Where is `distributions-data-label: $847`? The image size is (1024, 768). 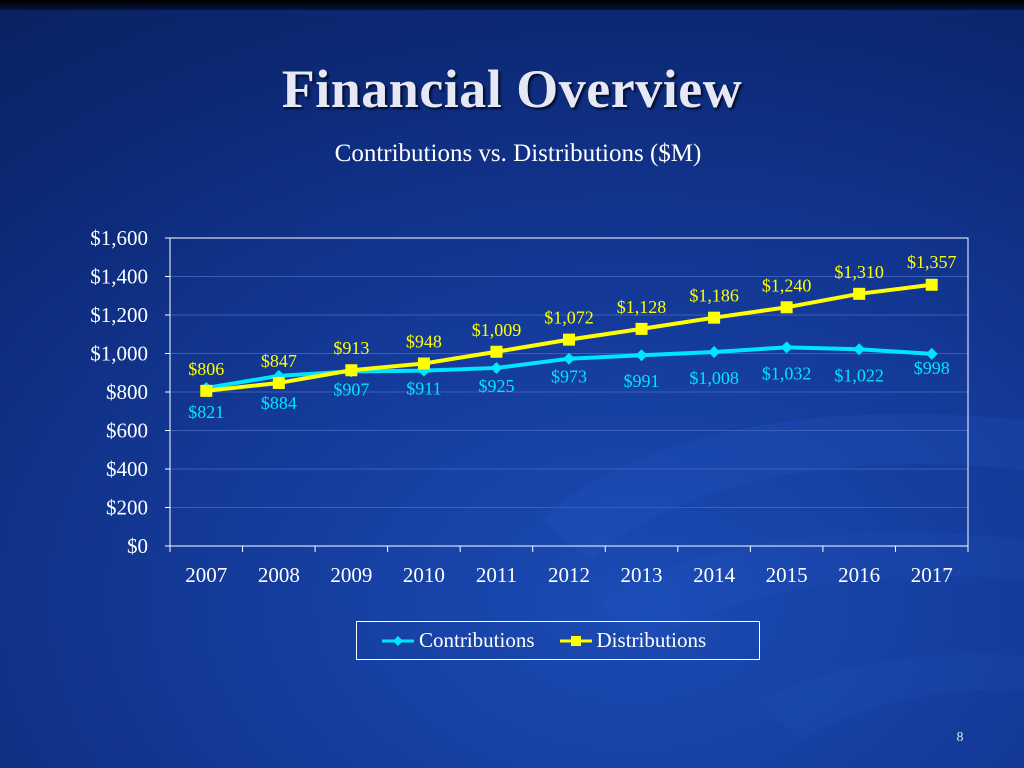
distributions-data-label: $847 is located at coordinates (279, 361).